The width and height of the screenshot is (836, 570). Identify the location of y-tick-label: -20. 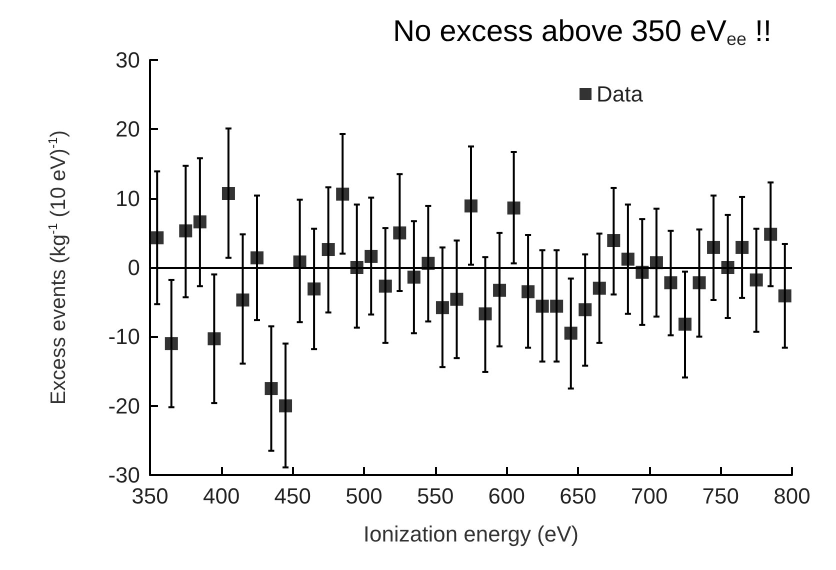
(124, 405).